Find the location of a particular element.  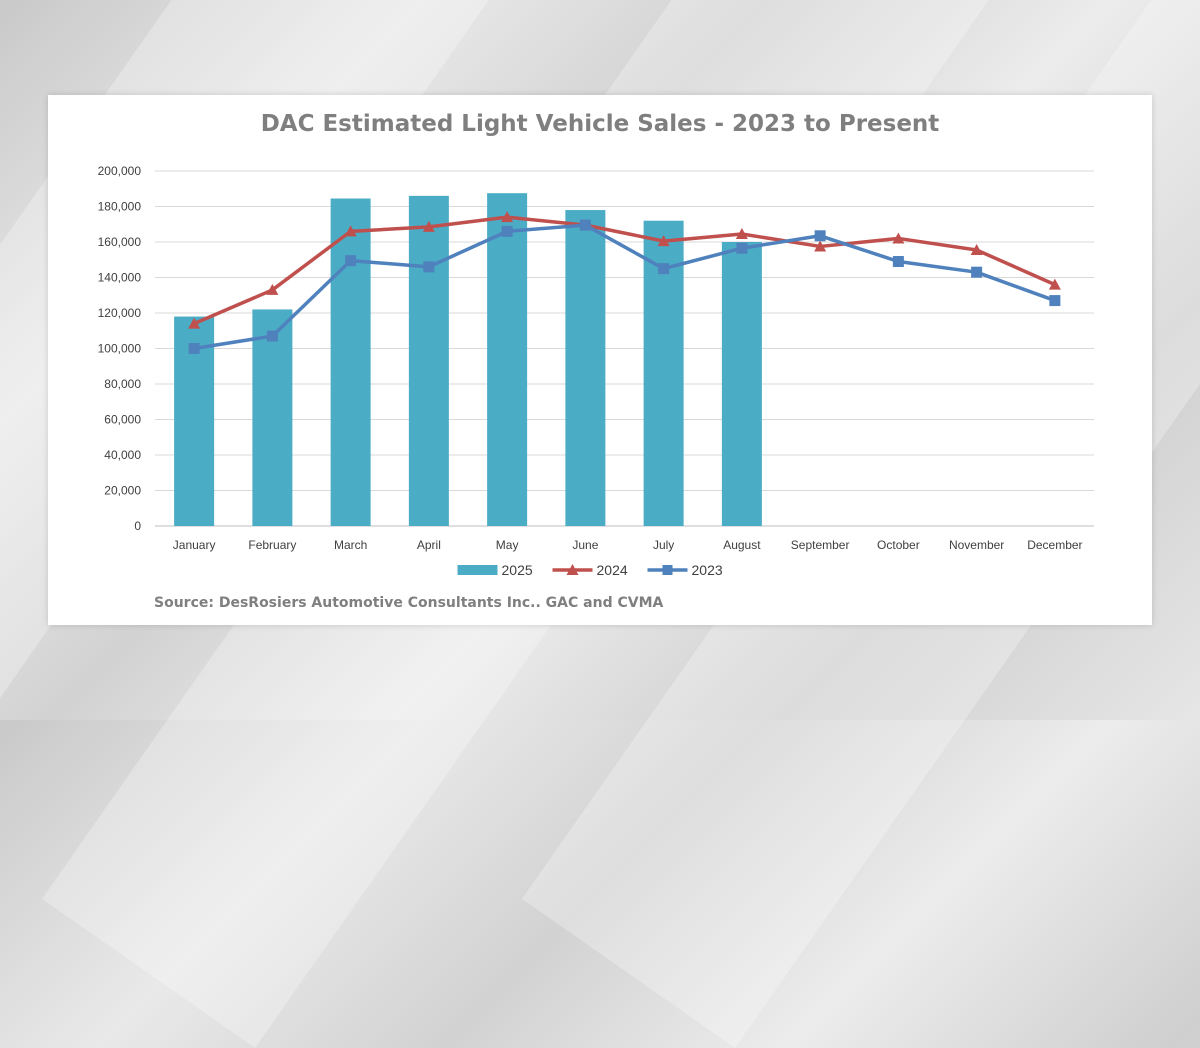

x-tick-label: December is located at coordinates (1054, 545).